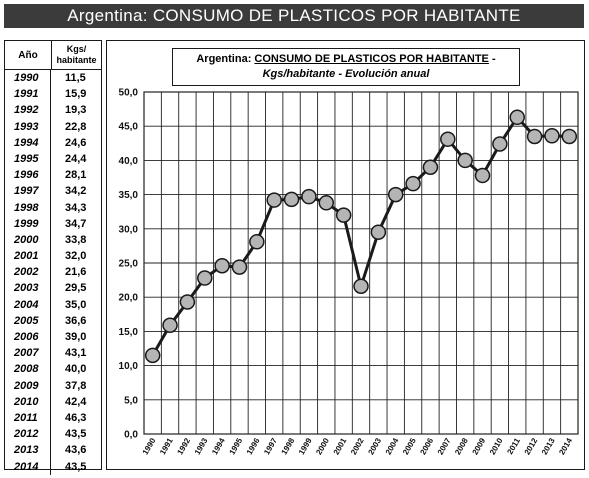  Describe the element at coordinates (409, 446) in the screenshot. I see `x-tick-label: 2005` at that location.